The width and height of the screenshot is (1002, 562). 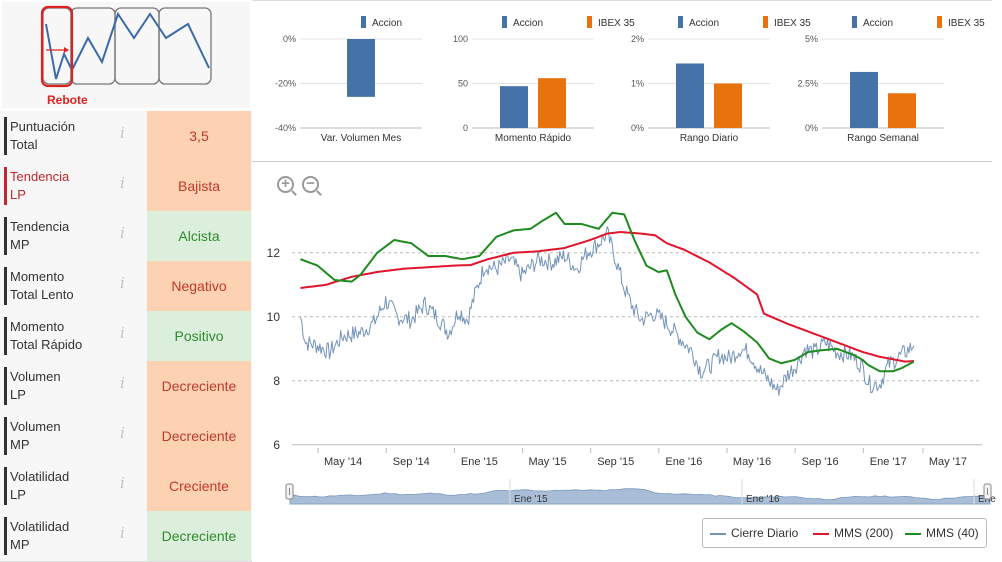 I want to click on indicator-row: Tendencia MP i Alcista, so click(x=126, y=236).